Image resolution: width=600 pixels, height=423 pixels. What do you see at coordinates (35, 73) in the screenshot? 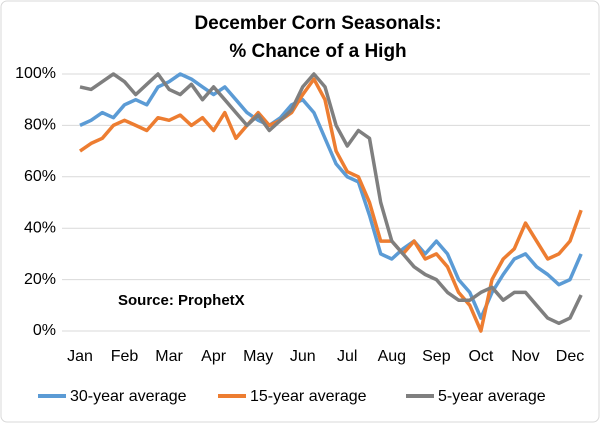
I see `y-tick-label: 100%` at bounding box center [35, 73].